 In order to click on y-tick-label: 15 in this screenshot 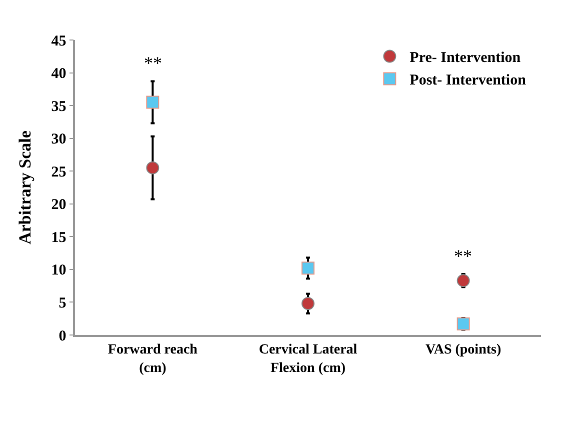, I will do `click(58, 238)`.